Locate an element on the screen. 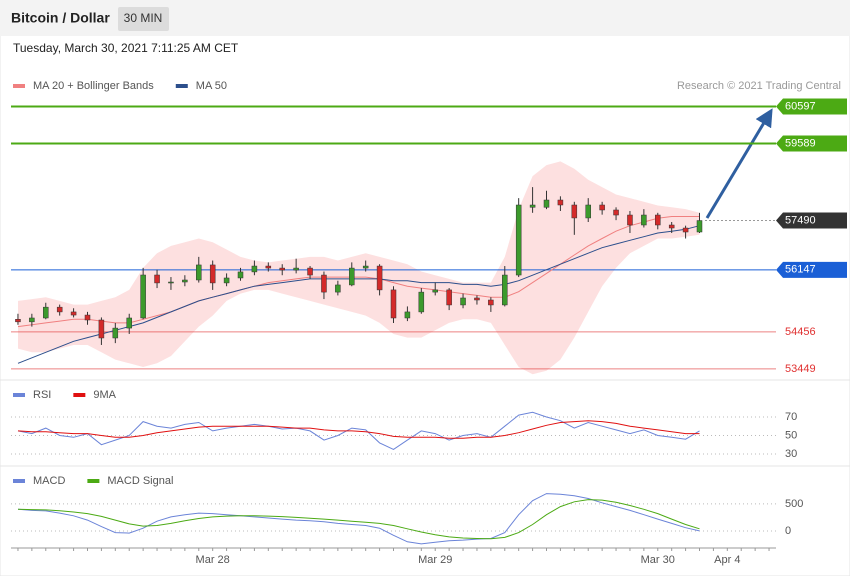 Image resolution: width=850 pixels, height=581 pixels. y-tick-label: 500 is located at coordinates (794, 504).